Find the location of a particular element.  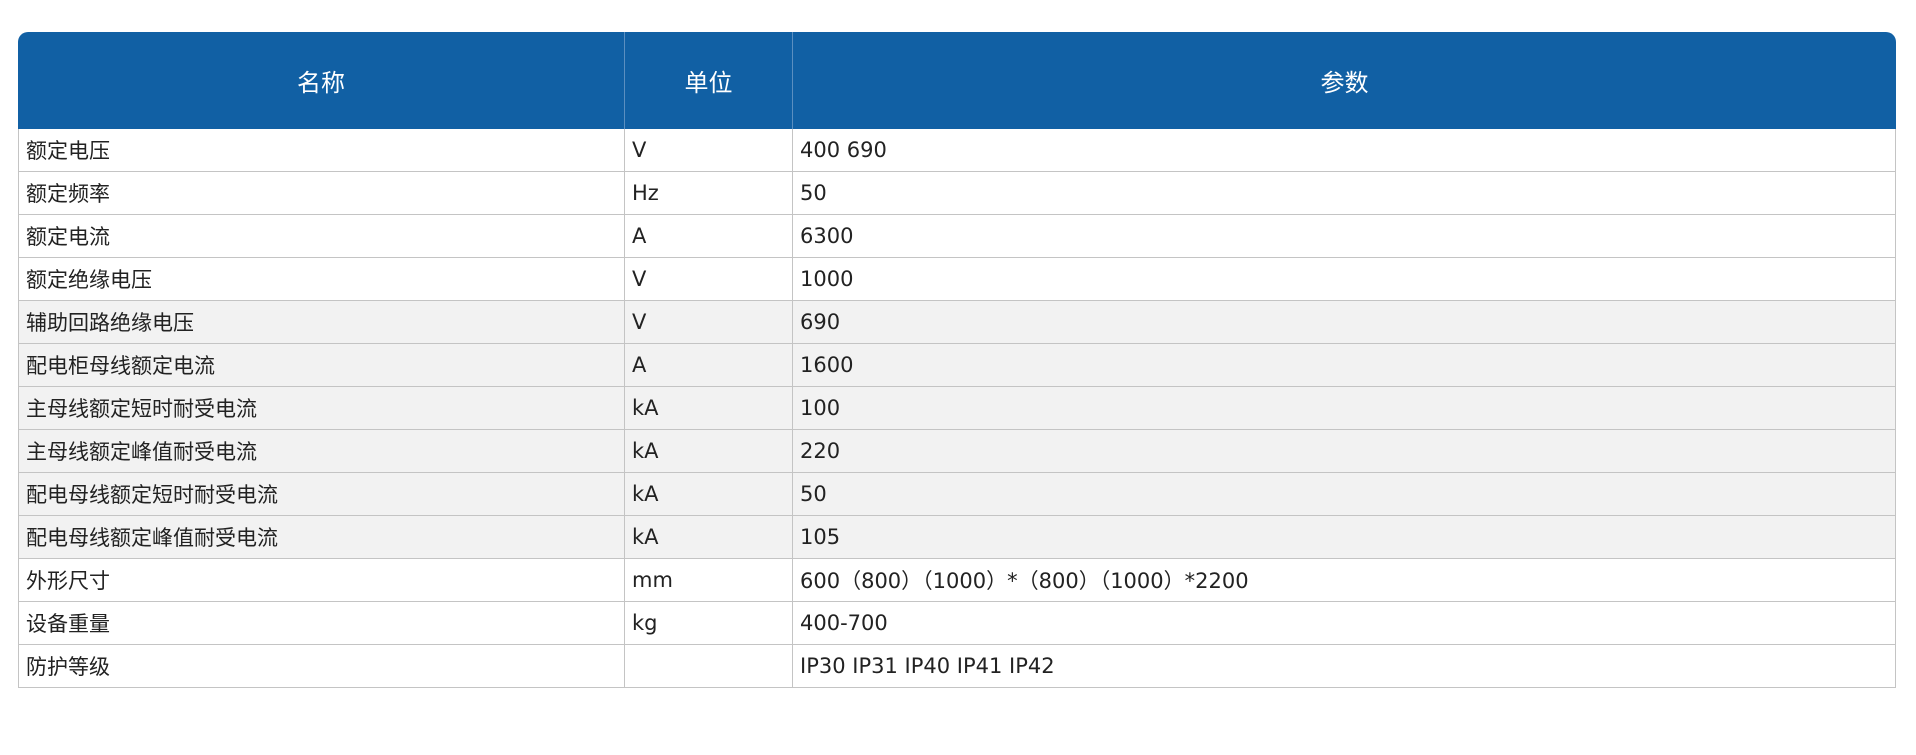

table-row: 主母线额定短时耐受电流 kA 100 is located at coordinates (957, 408).